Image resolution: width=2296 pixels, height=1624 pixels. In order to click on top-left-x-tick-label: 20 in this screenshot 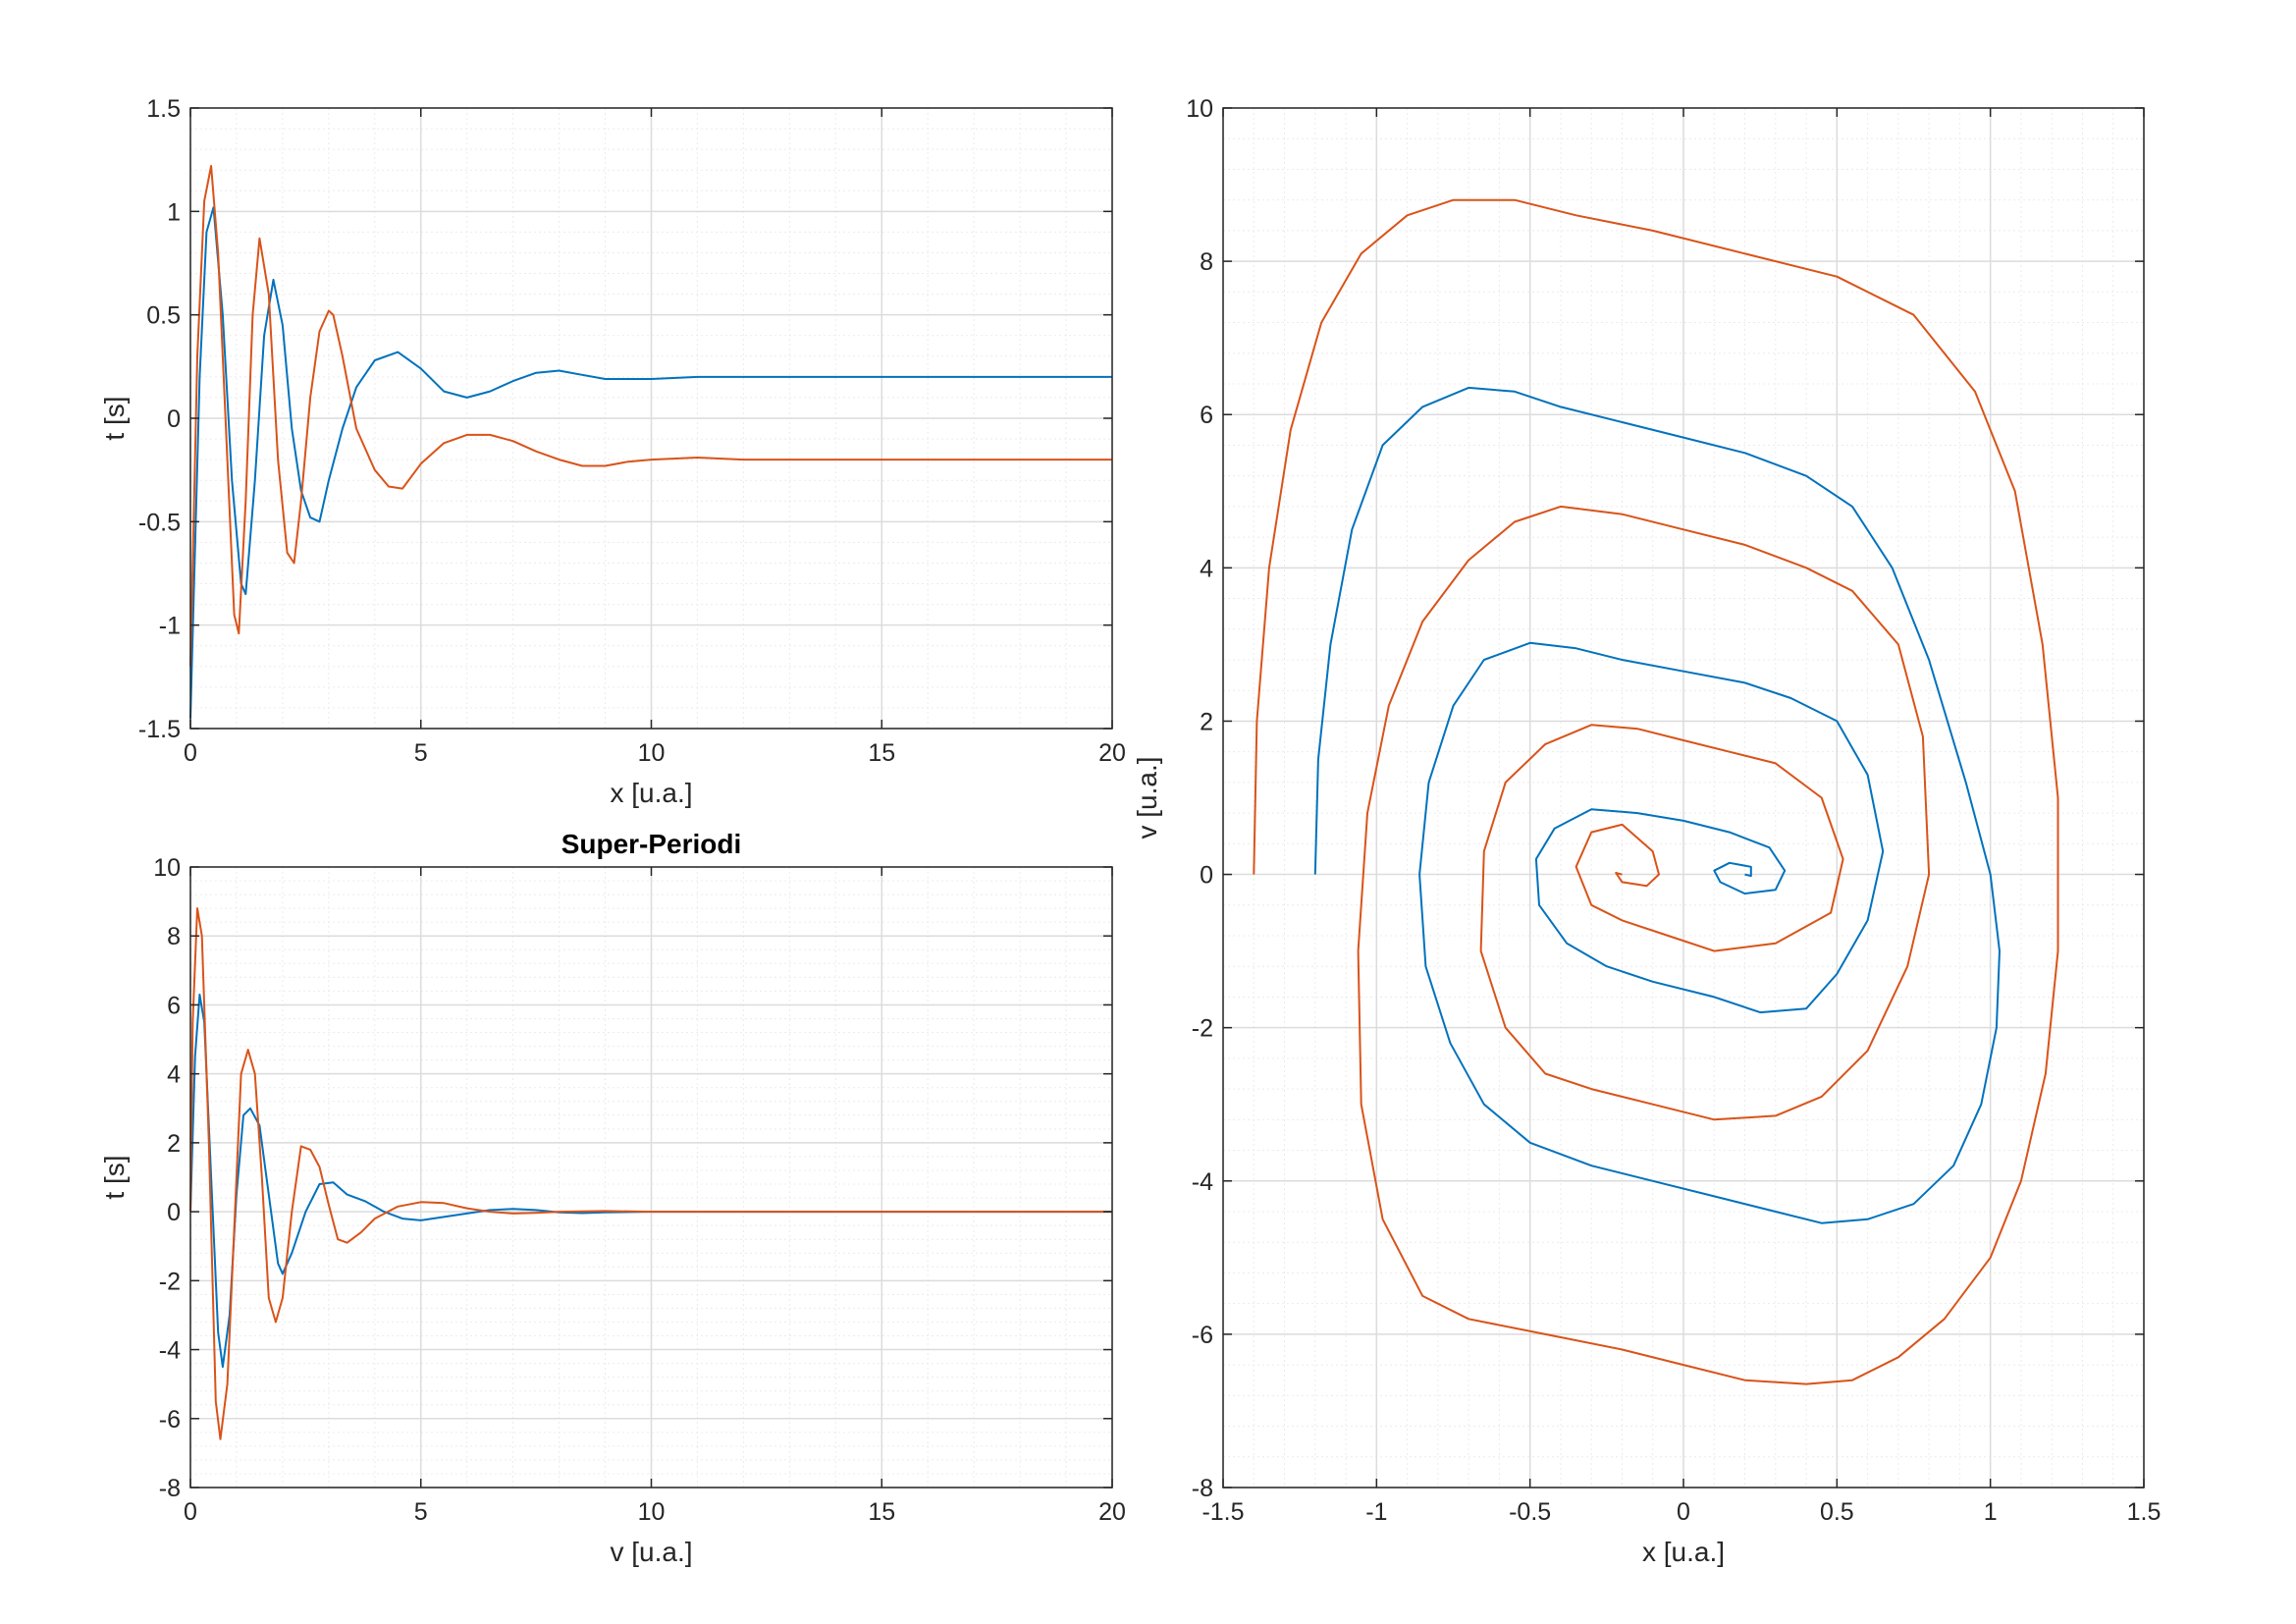, I will do `click(1112, 753)`.